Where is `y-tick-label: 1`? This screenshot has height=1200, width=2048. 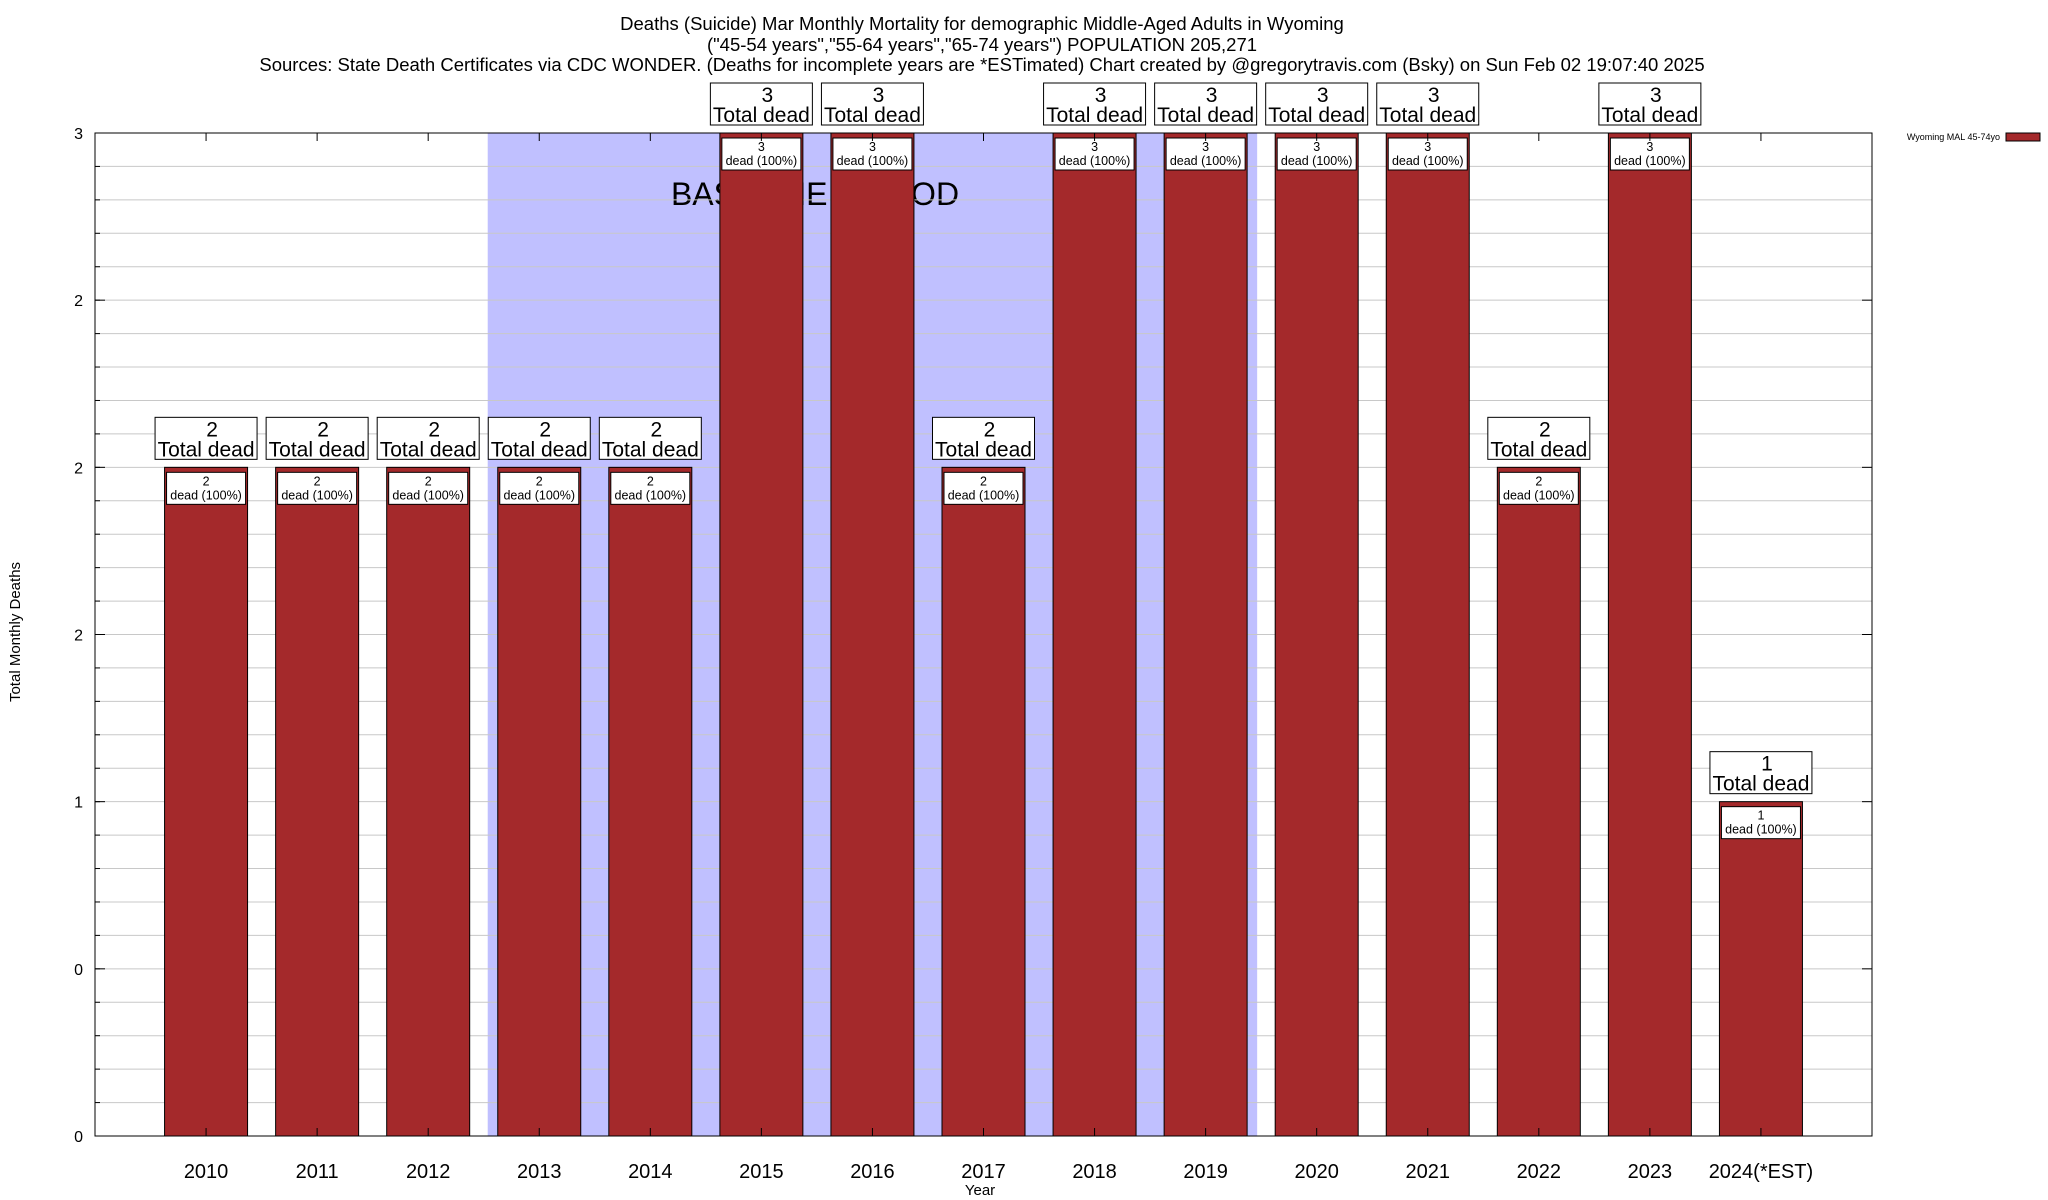 y-tick-label: 1 is located at coordinates (78, 803).